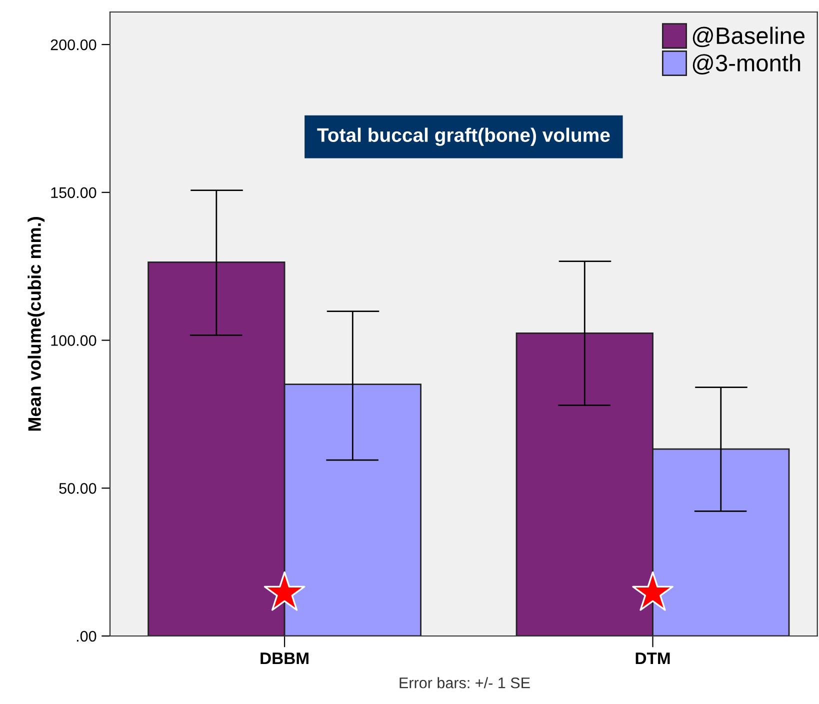 The height and width of the screenshot is (704, 819). Describe the element at coordinates (463, 137) in the screenshot. I see `text: Total buccal graft(bone) volume` at that location.